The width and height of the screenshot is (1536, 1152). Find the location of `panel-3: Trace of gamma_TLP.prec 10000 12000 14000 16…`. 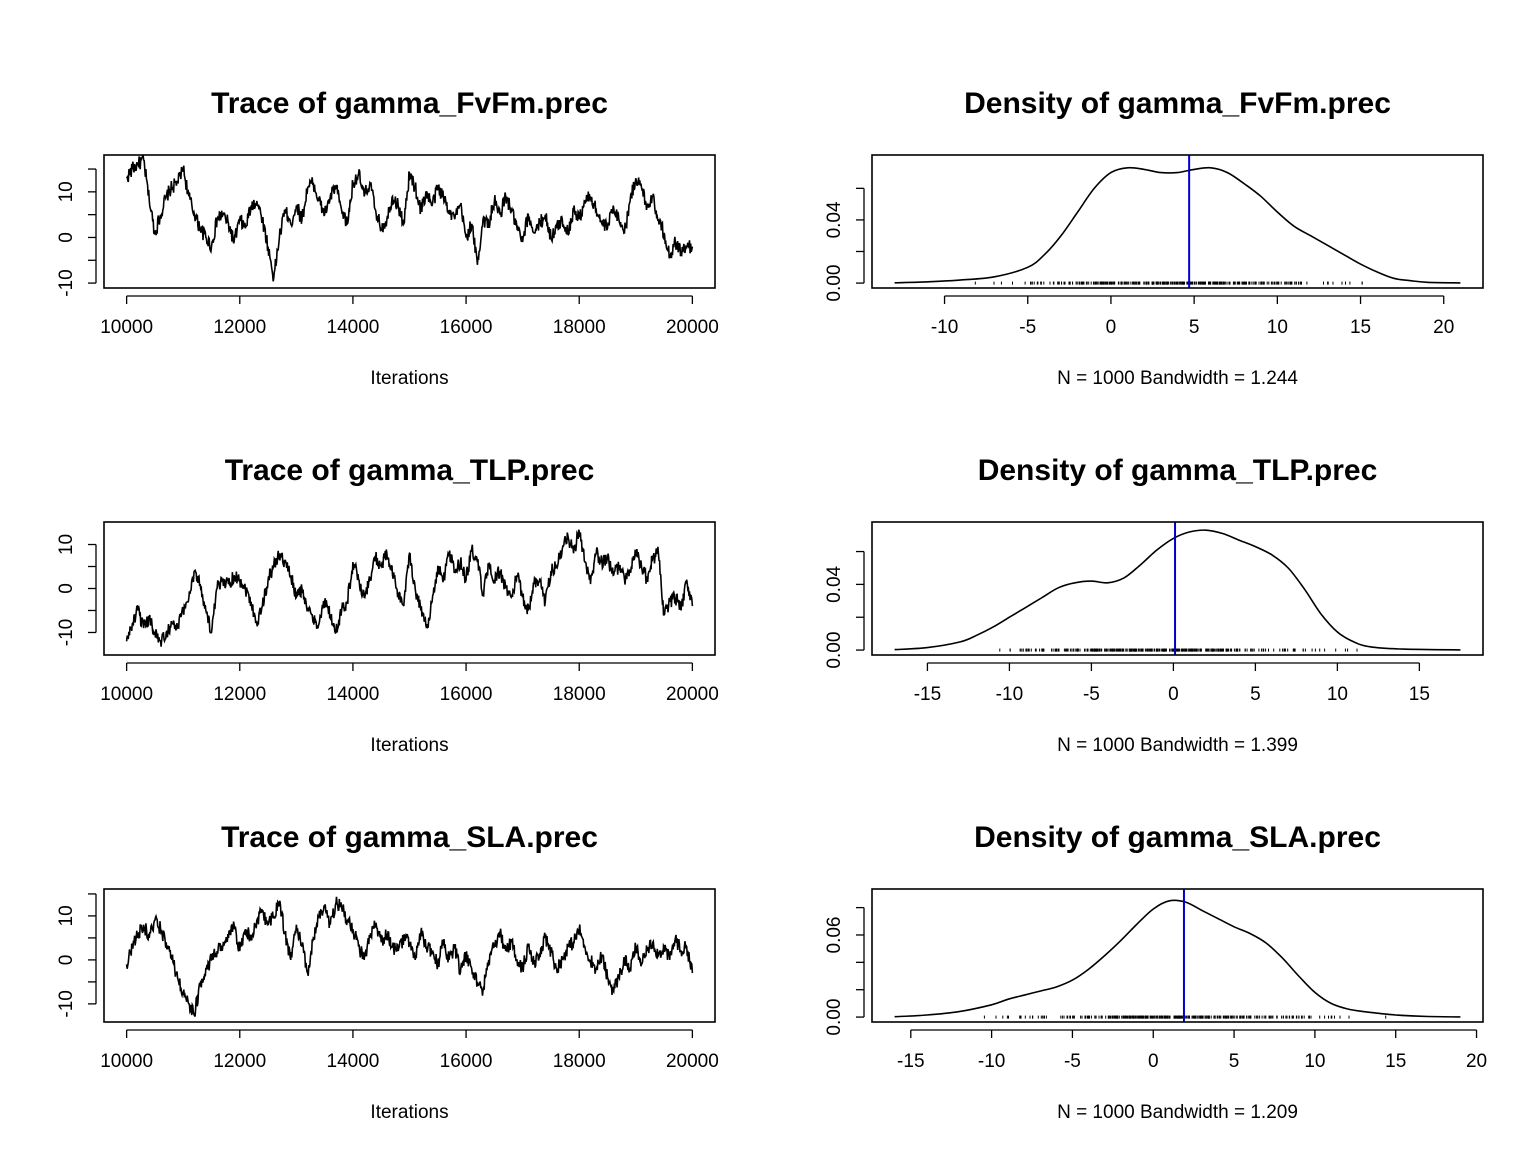

panel-3: Trace of gamma_TLP.prec 10000 12000 14000 16… is located at coordinates (387, 605).